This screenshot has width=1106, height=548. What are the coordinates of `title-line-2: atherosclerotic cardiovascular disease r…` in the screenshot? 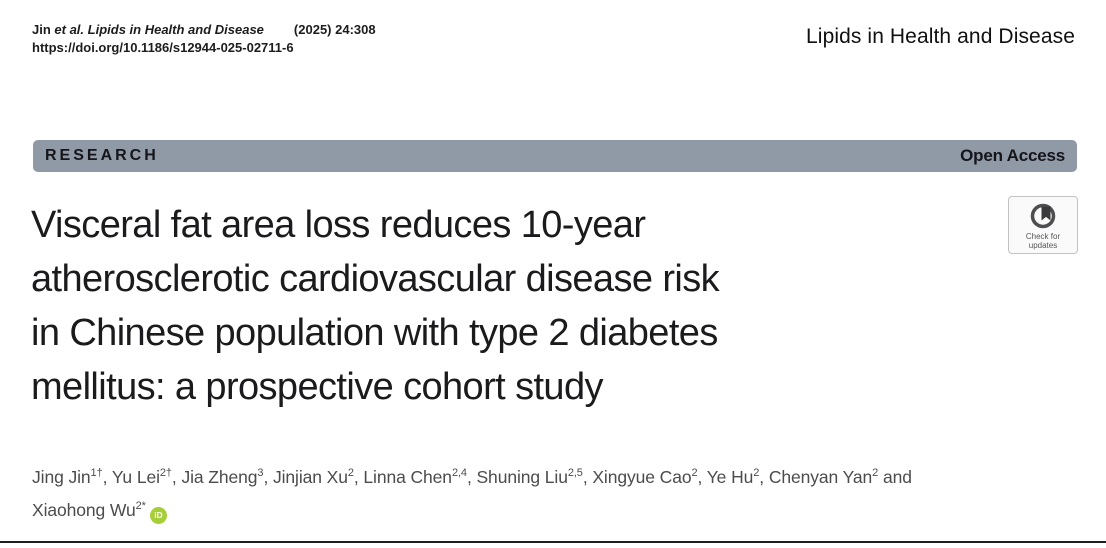 It's located at (375, 279).